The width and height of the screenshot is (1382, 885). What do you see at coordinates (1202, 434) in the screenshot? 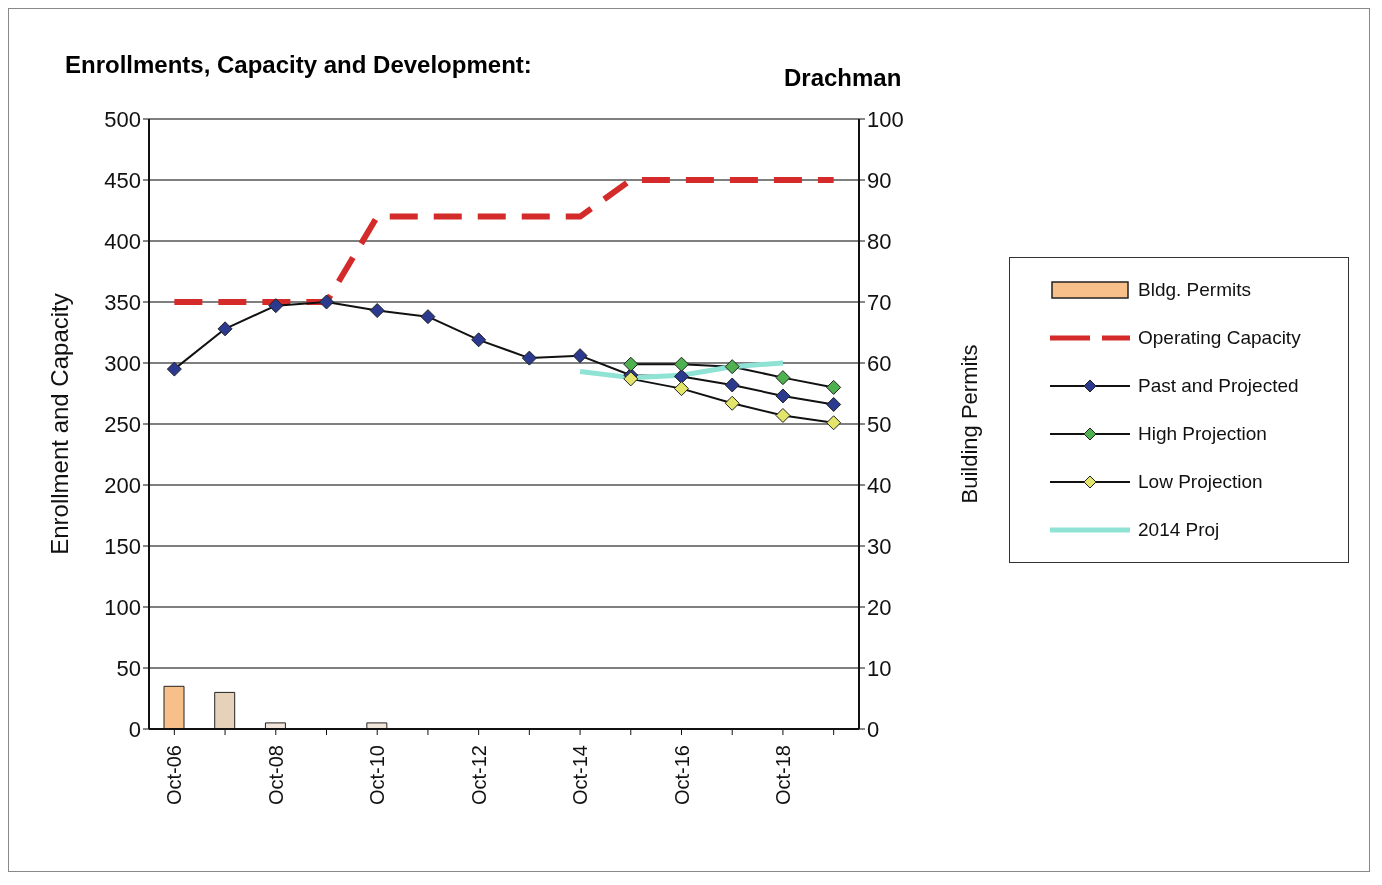
I see `legend-label: High Projection` at bounding box center [1202, 434].